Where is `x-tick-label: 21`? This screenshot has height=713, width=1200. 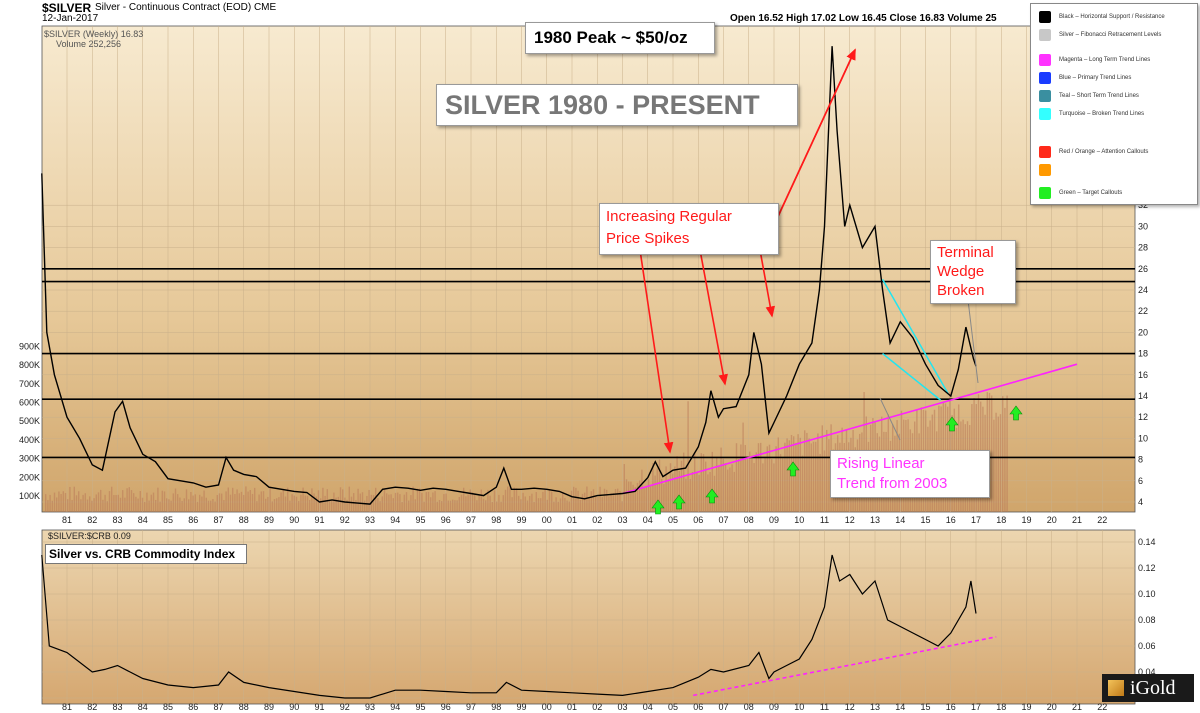 x-tick-label: 21 is located at coordinates (1077, 707).